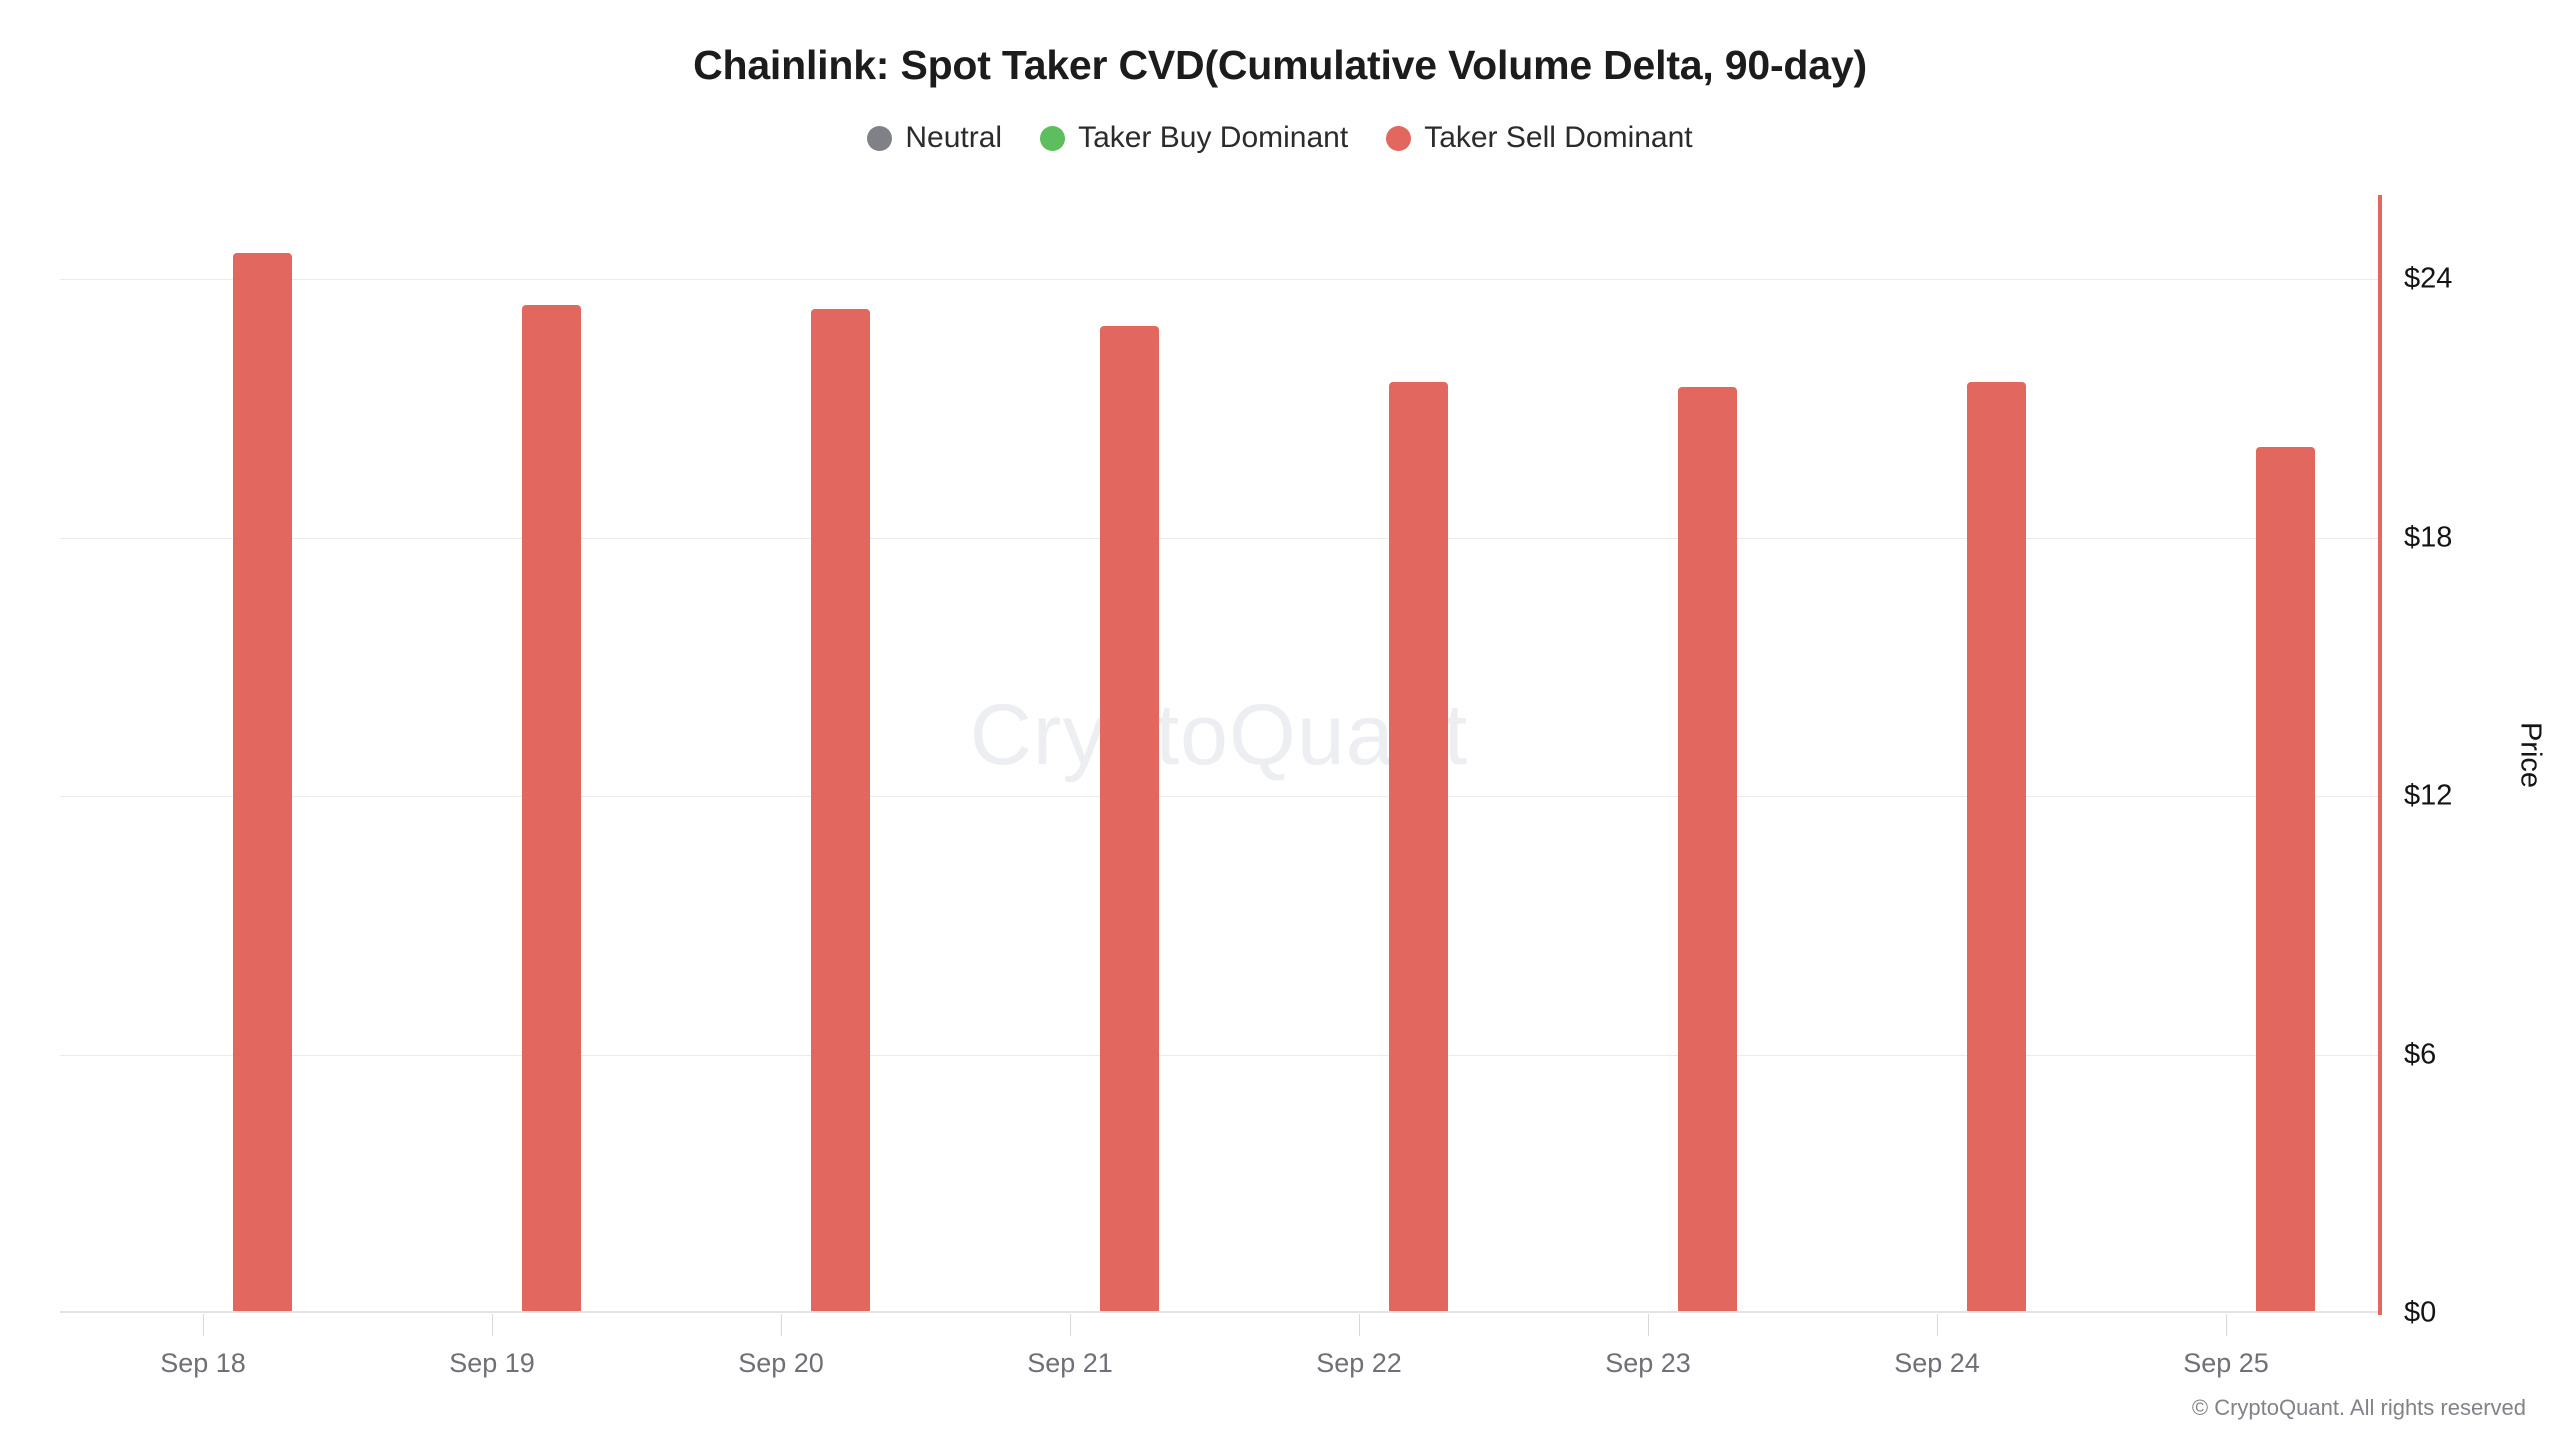  I want to click on legend-item-neutral: Neutral, so click(934, 138).